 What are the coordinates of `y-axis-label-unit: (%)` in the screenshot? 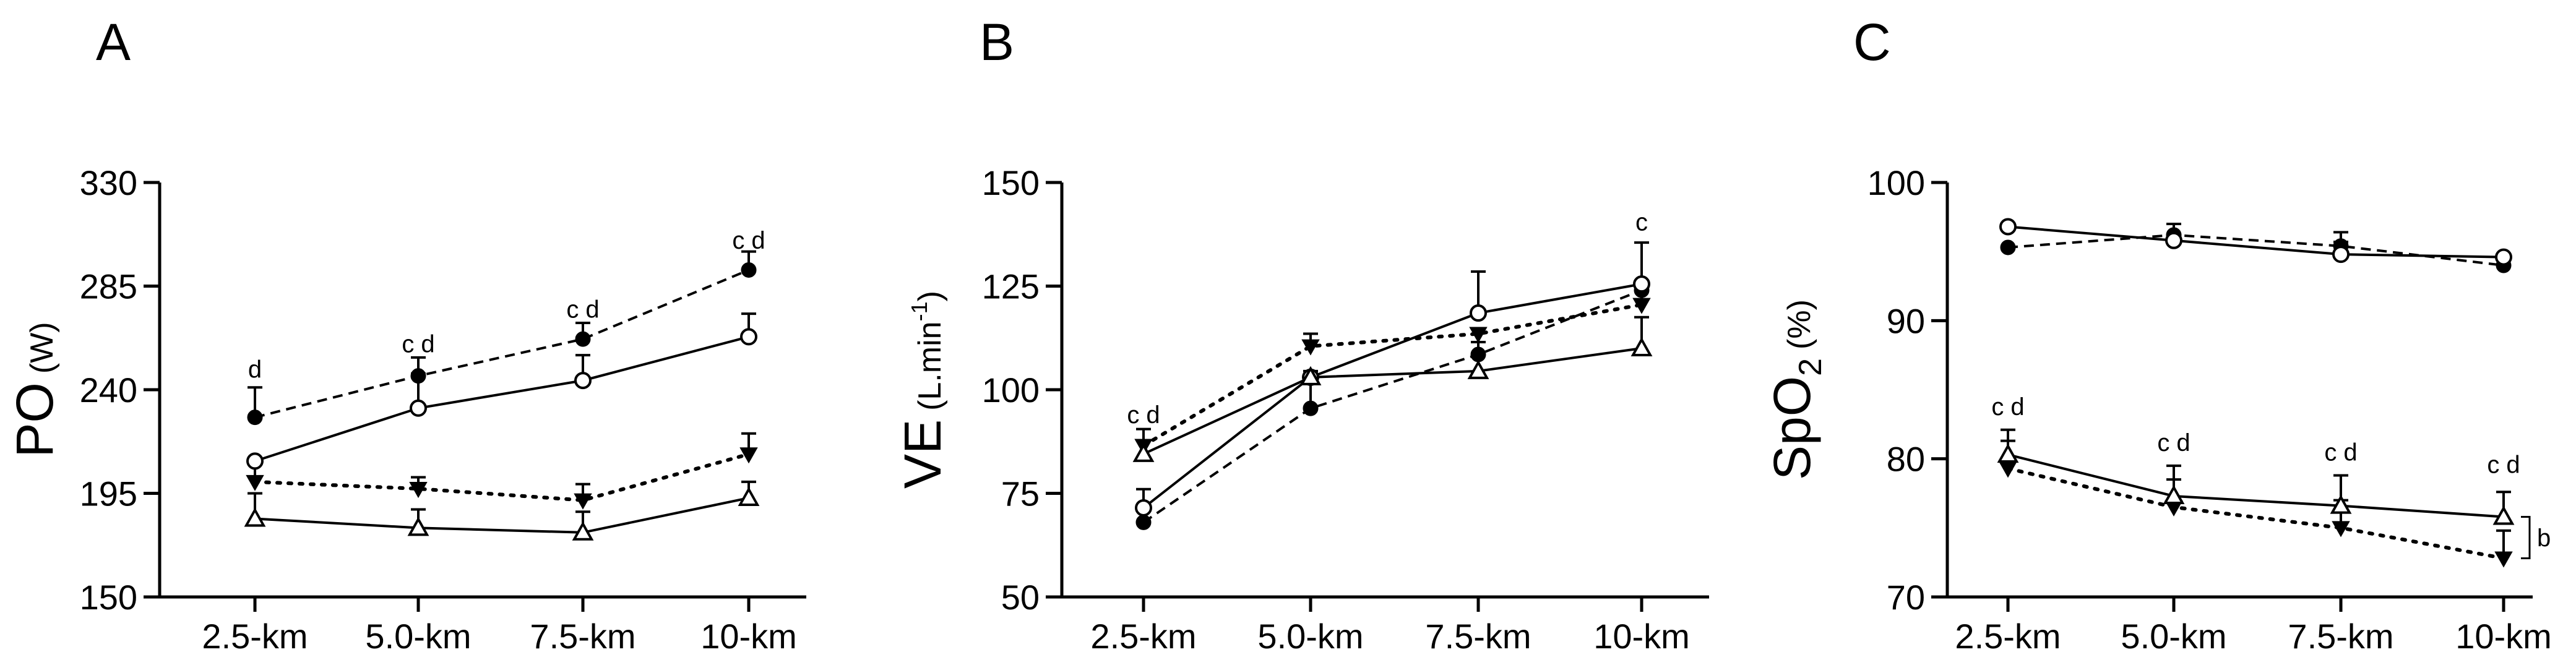 It's located at (1799, 325).